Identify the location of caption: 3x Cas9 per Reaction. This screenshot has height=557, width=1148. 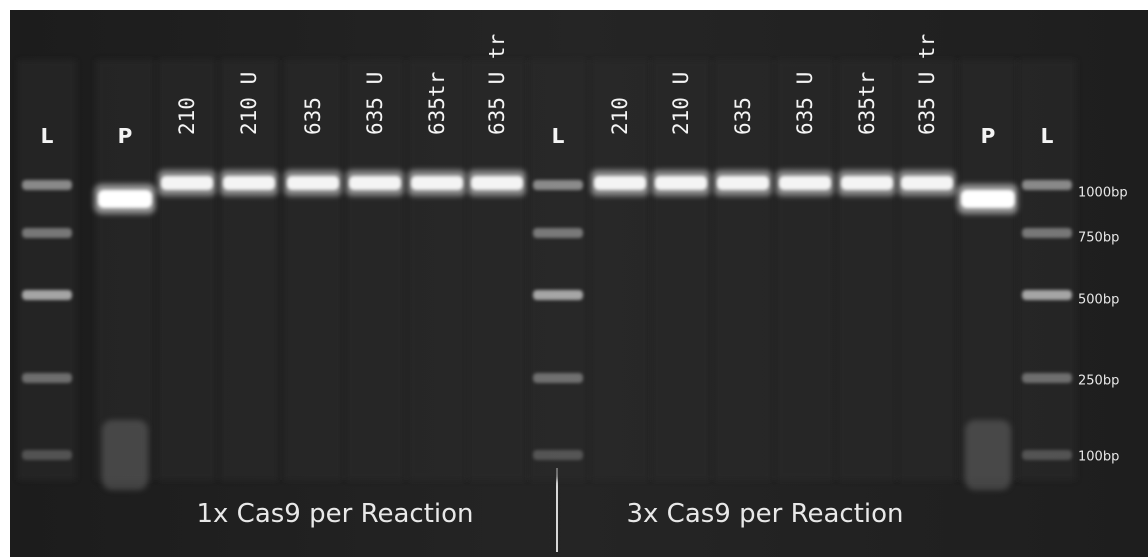
(764, 514).